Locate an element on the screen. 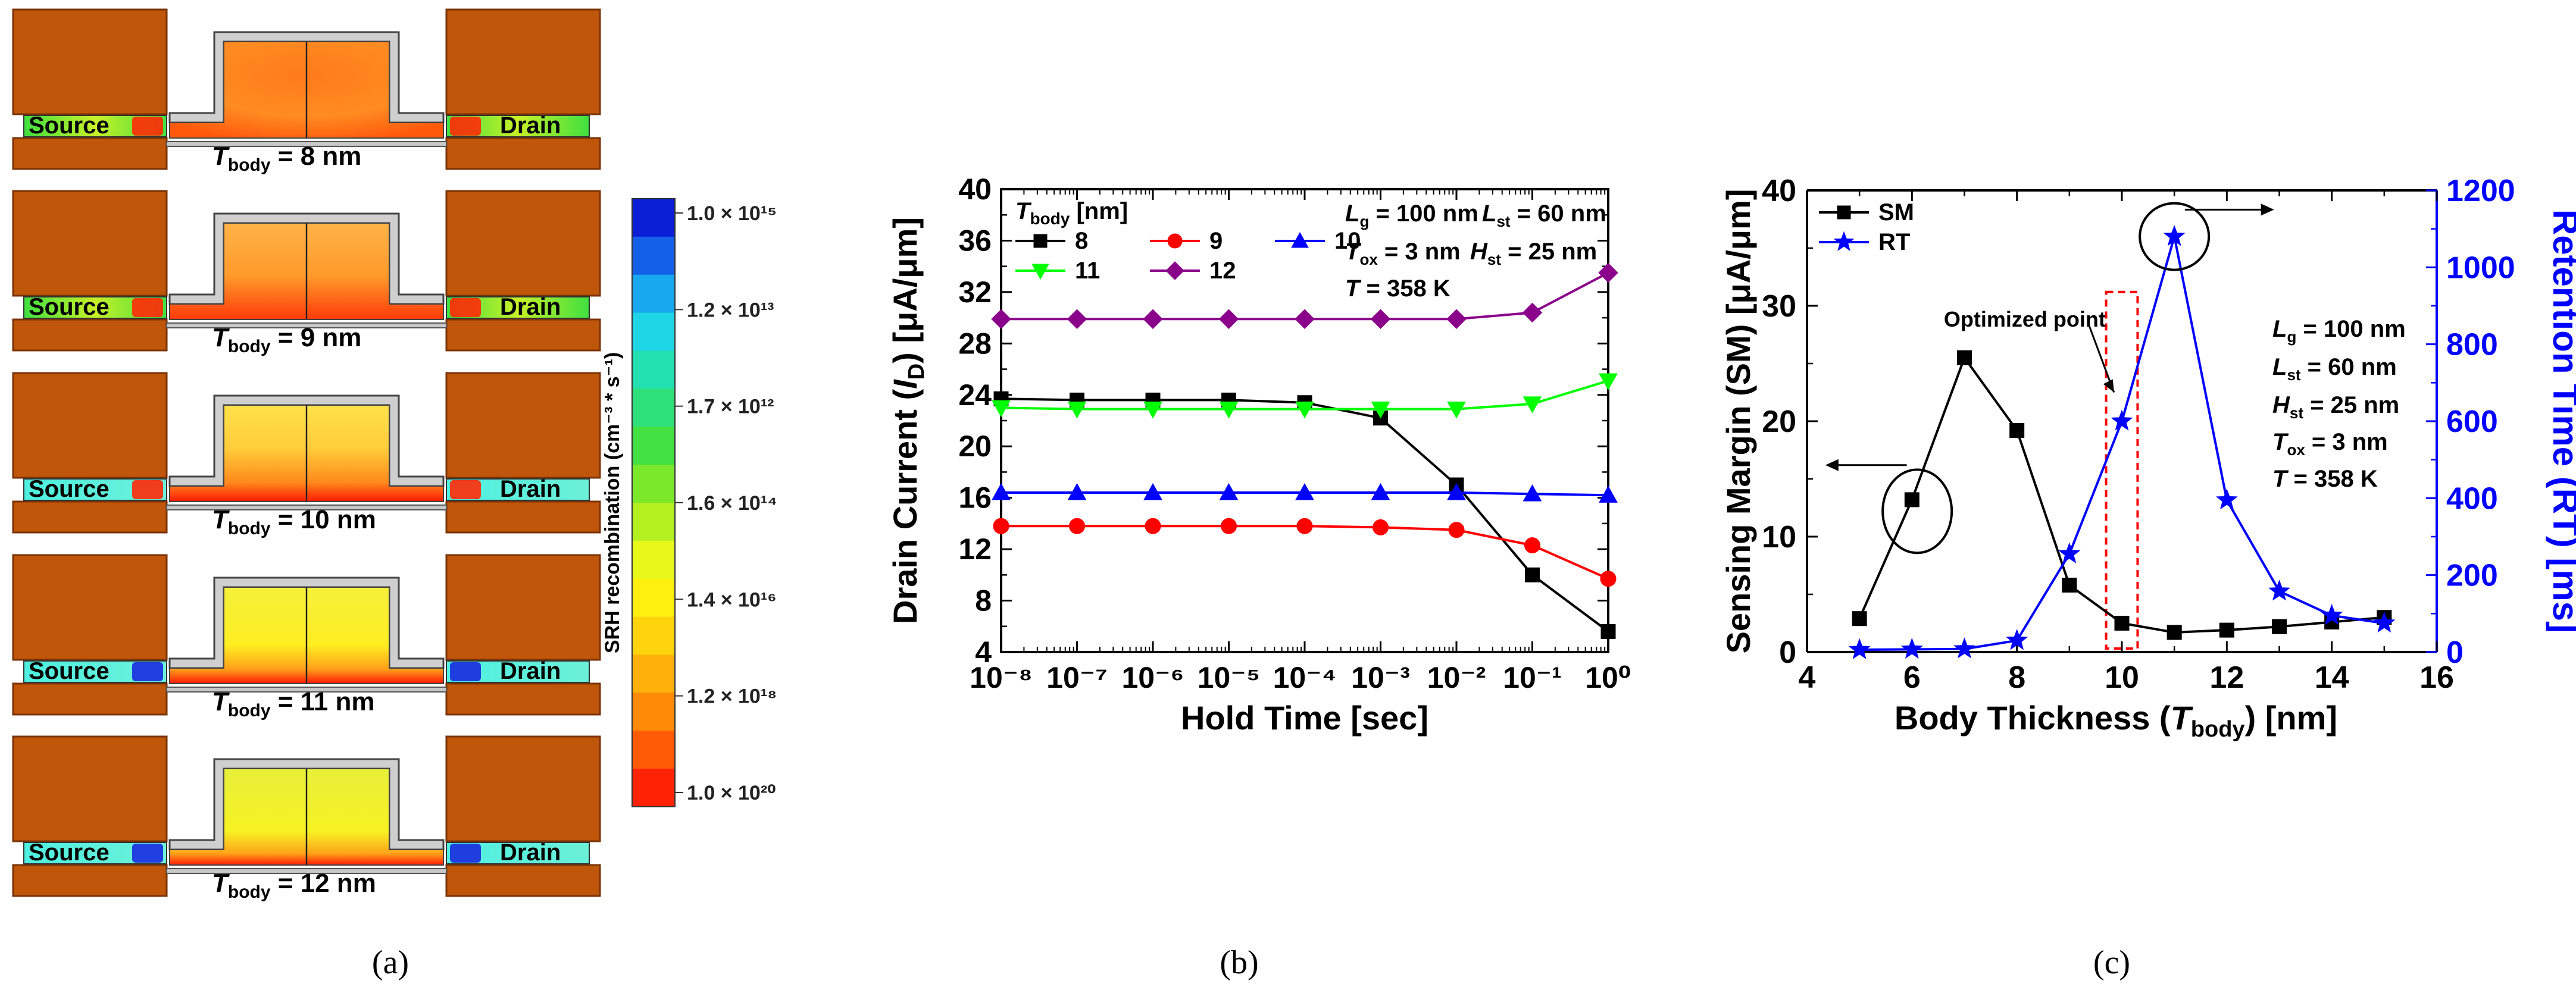 The height and width of the screenshot is (987, 2576). device-map-tbody-9: Source Drain Tbody = 9 nm is located at coordinates (306, 273).